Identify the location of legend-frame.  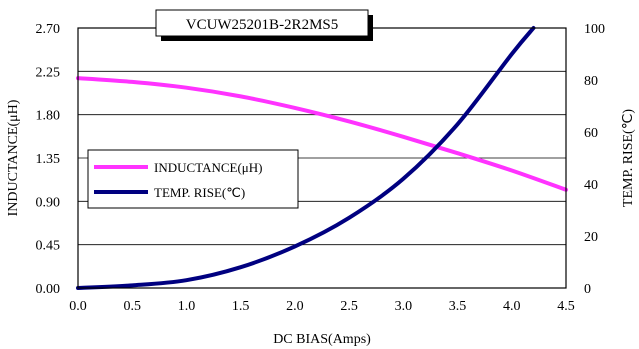
(193, 179).